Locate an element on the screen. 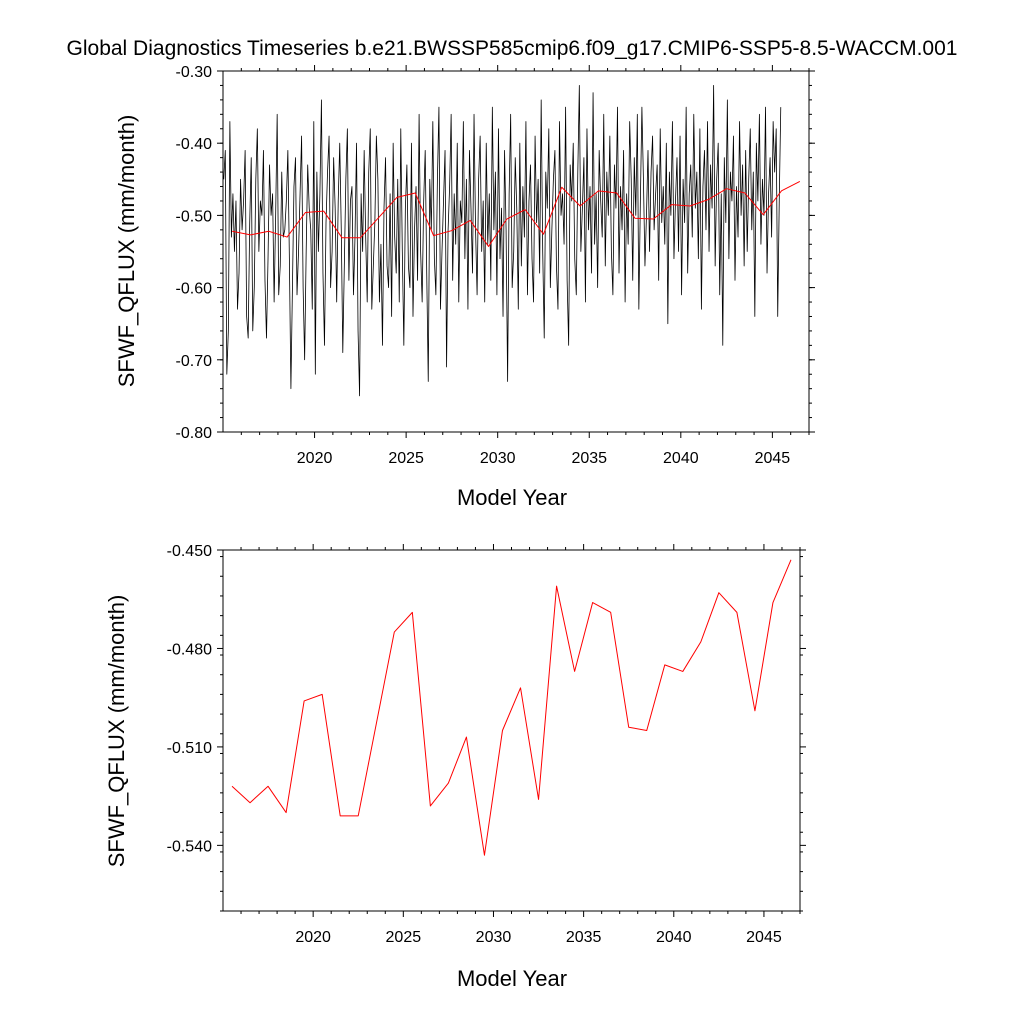 Image resolution: width=1024 pixels, height=1029 pixels. y-tick-label: -0.510 is located at coordinates (189, 748).